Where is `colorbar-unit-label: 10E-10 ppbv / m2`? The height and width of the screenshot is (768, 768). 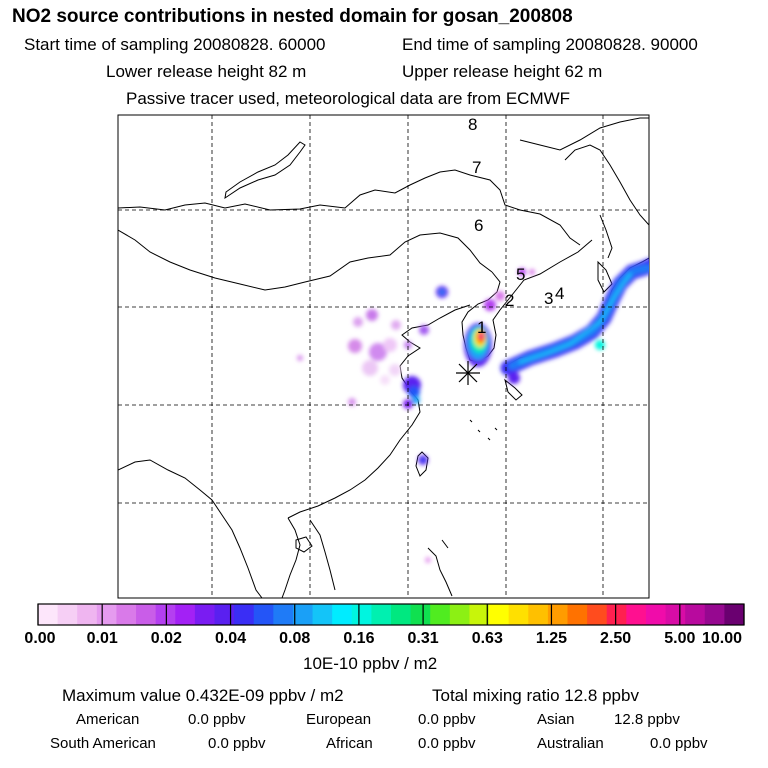
colorbar-unit-label: 10E-10 ppbv / m2 is located at coordinates (370, 663).